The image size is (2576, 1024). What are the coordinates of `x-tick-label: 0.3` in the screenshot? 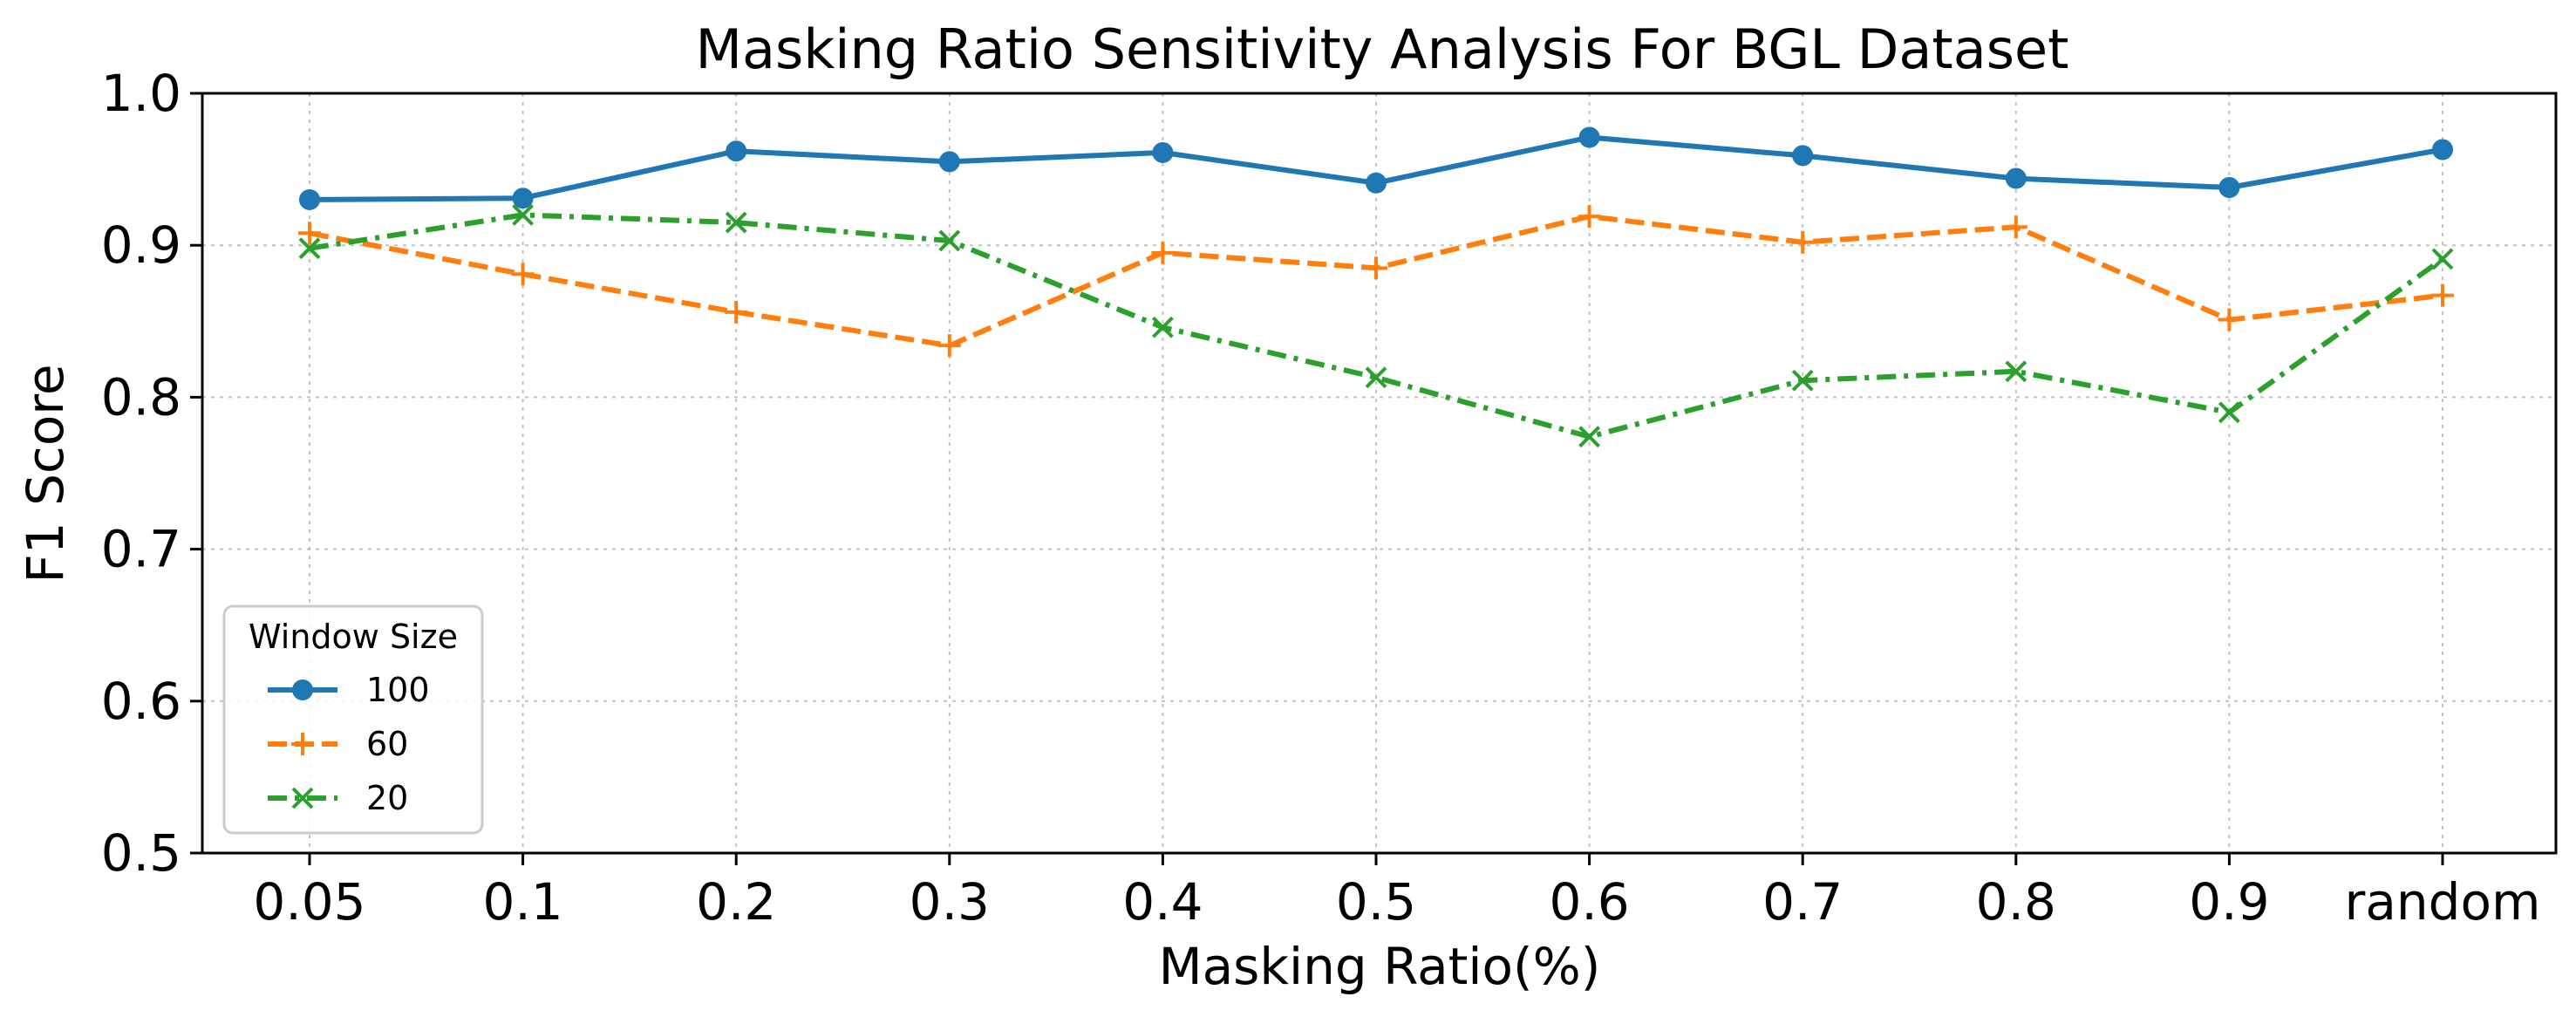 It's located at (950, 902).